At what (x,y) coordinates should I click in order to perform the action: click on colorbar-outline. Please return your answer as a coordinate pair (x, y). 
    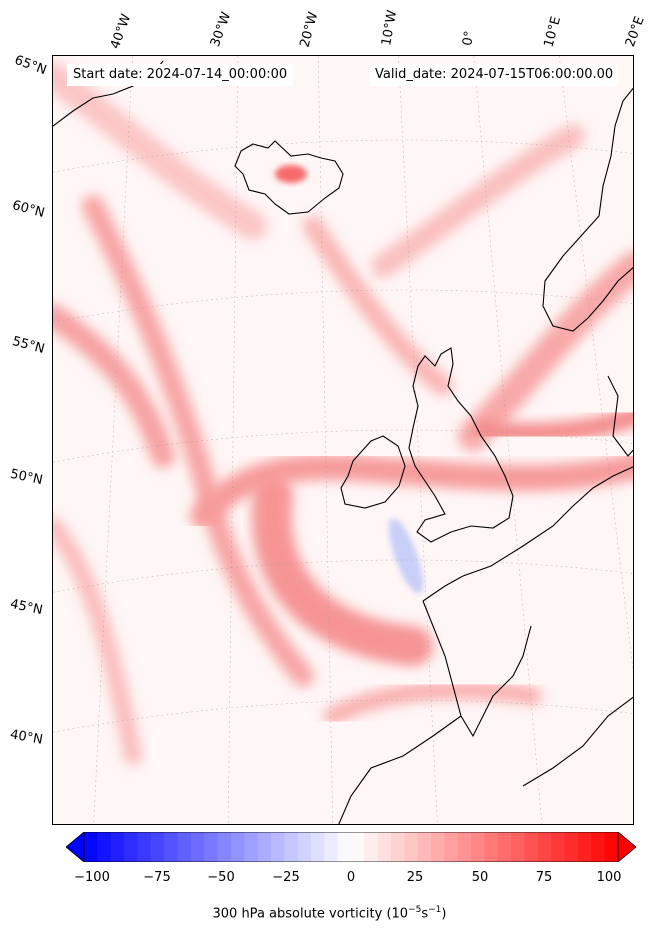
    Looking at the image, I should click on (351, 847).